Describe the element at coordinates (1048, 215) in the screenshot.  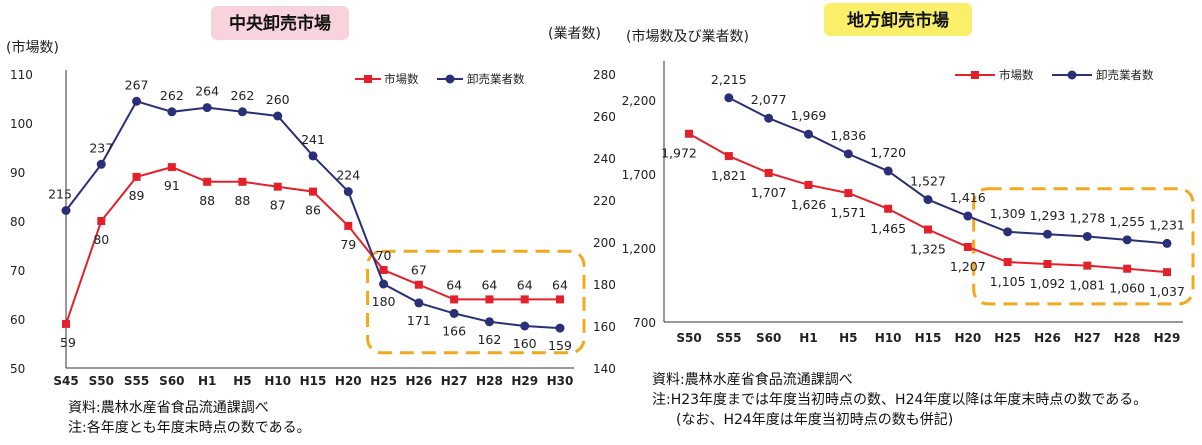
I see `data-label-wholesalers: 1,293` at that location.